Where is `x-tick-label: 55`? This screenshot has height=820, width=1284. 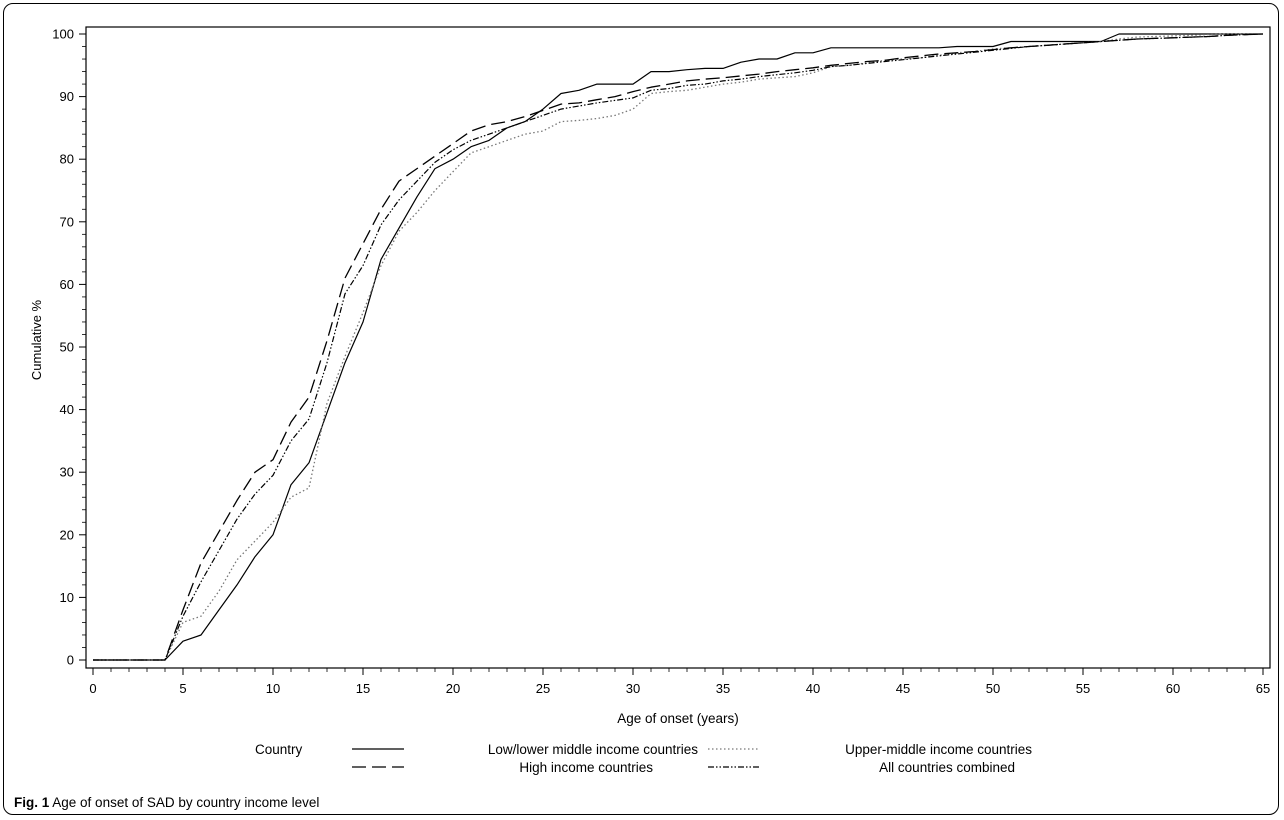
x-tick-label: 55 is located at coordinates (1083, 688).